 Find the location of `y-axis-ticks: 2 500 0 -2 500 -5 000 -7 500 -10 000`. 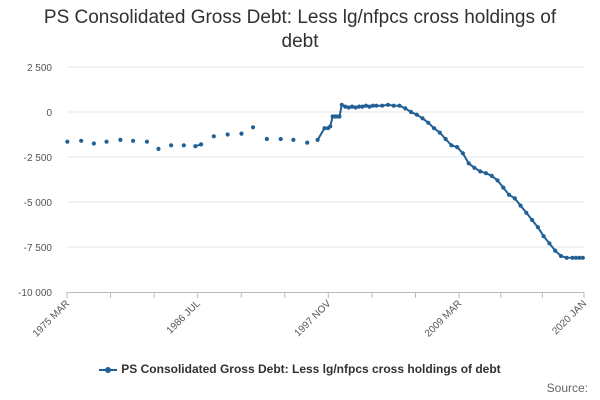

y-axis-ticks: 2 500 0 -2 500 -5 000 -7 500 -10 000 is located at coordinates (35, 181).